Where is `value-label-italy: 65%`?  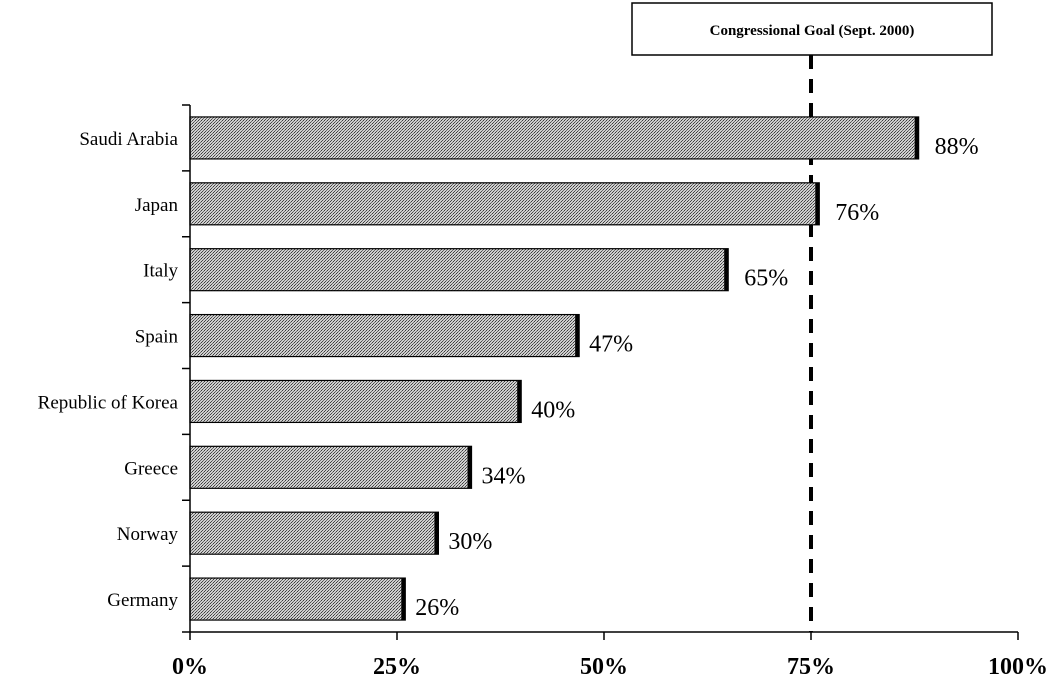 value-label-italy: 65% is located at coordinates (766, 279).